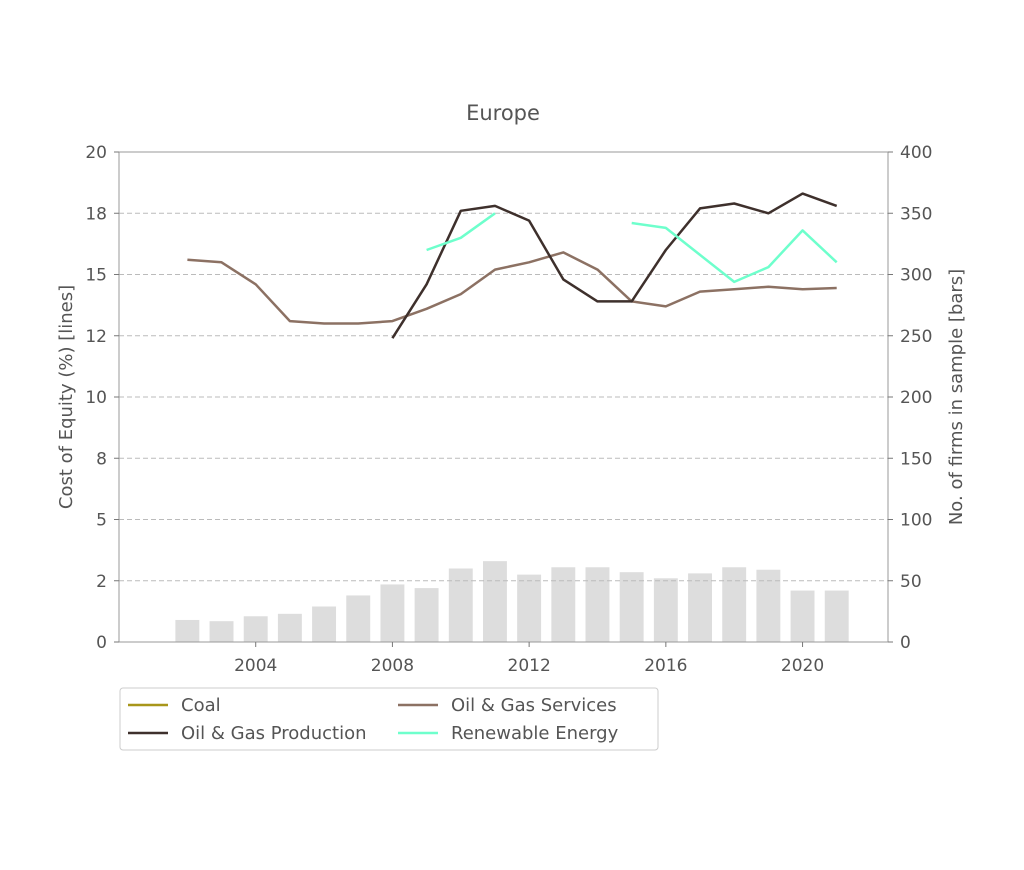 This screenshot has height=870, width=1024. Describe the element at coordinates (101, 582) in the screenshot. I see `y-tick-label: 2` at that location.